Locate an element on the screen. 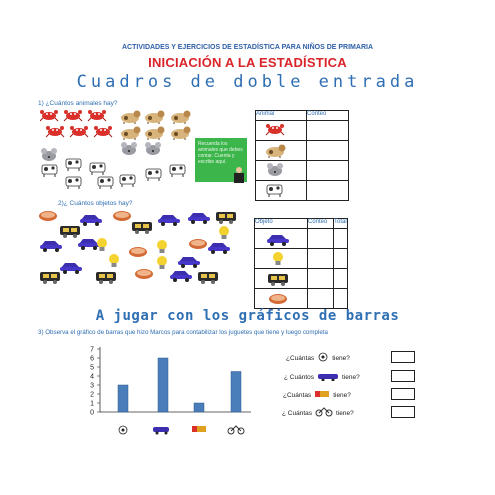  q2-label: 2)¿ Cuántos objetos hay? is located at coordinates (95, 203).